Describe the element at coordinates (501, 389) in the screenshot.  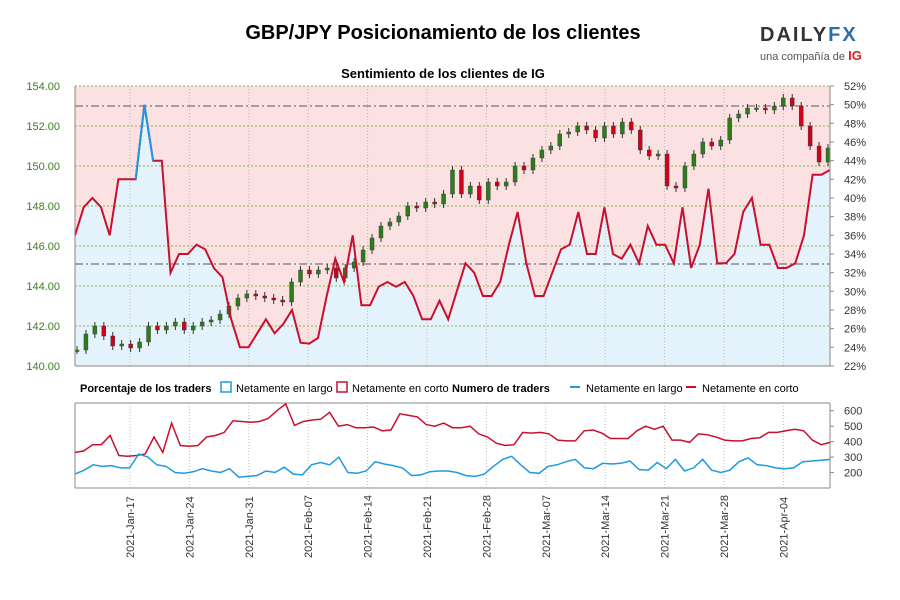
I see `legend-traders-title: Numero de traders` at that location.